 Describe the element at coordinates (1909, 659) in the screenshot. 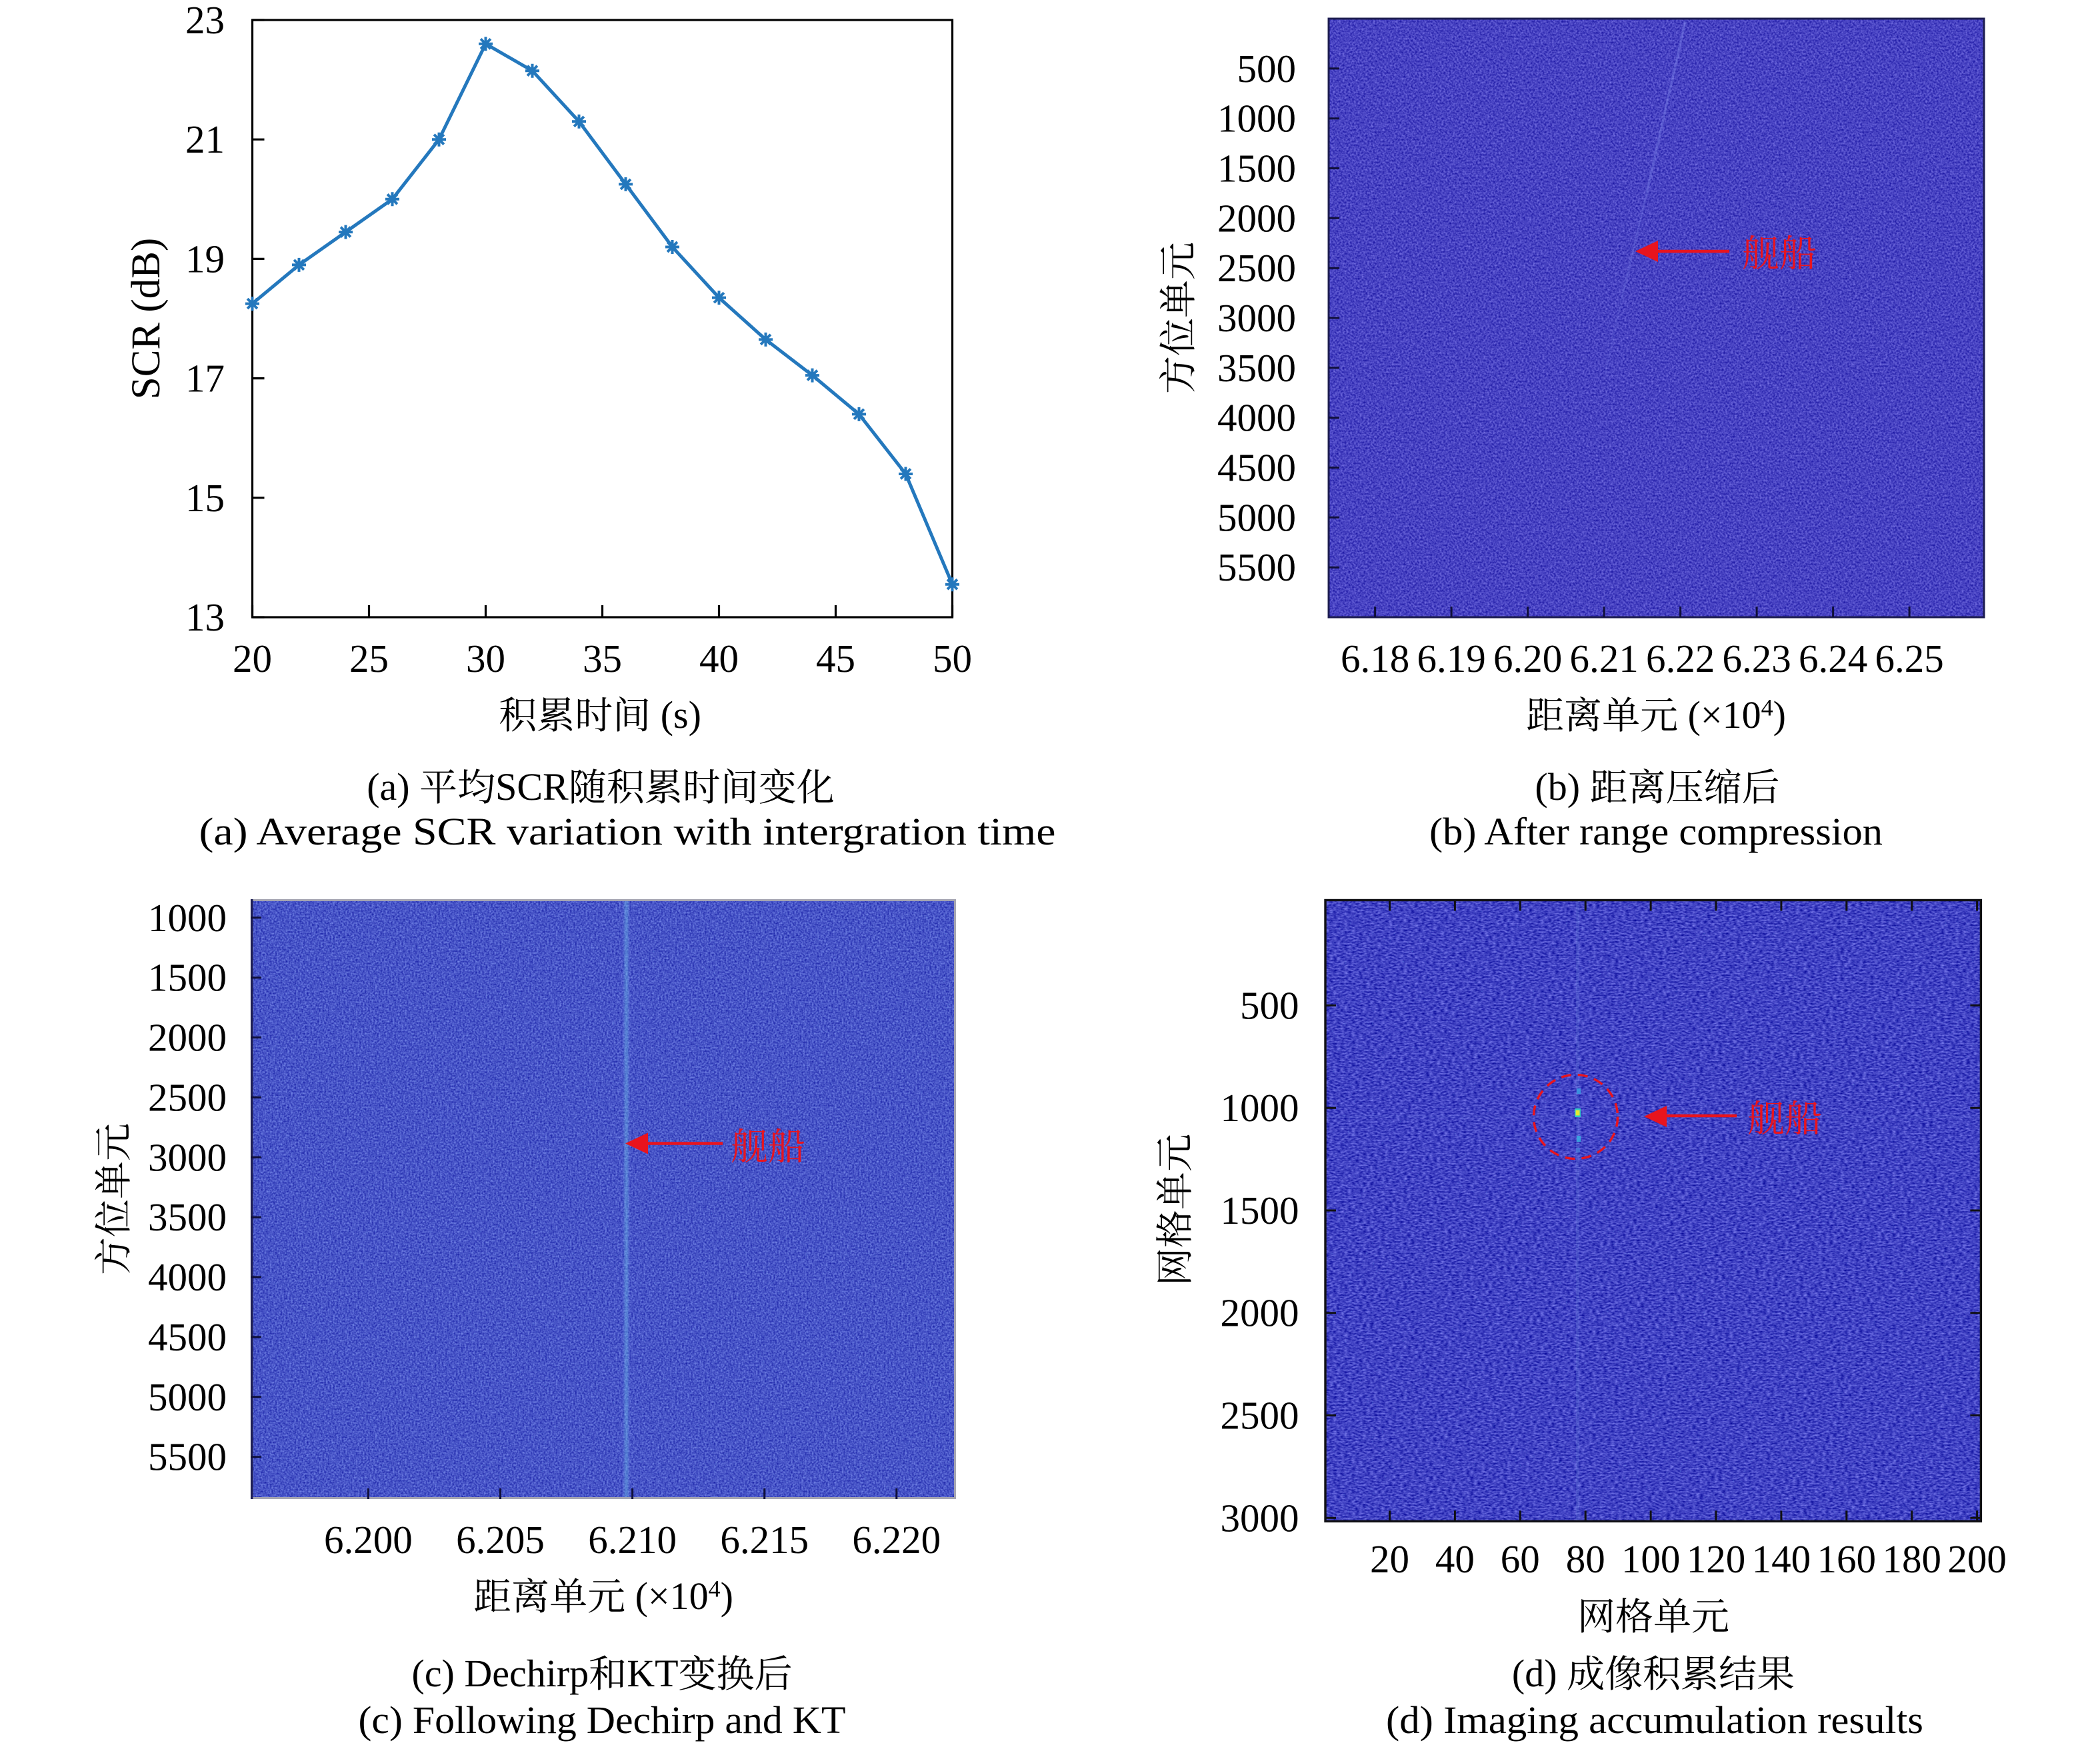

I see `svg-text: 6.25` at that location.